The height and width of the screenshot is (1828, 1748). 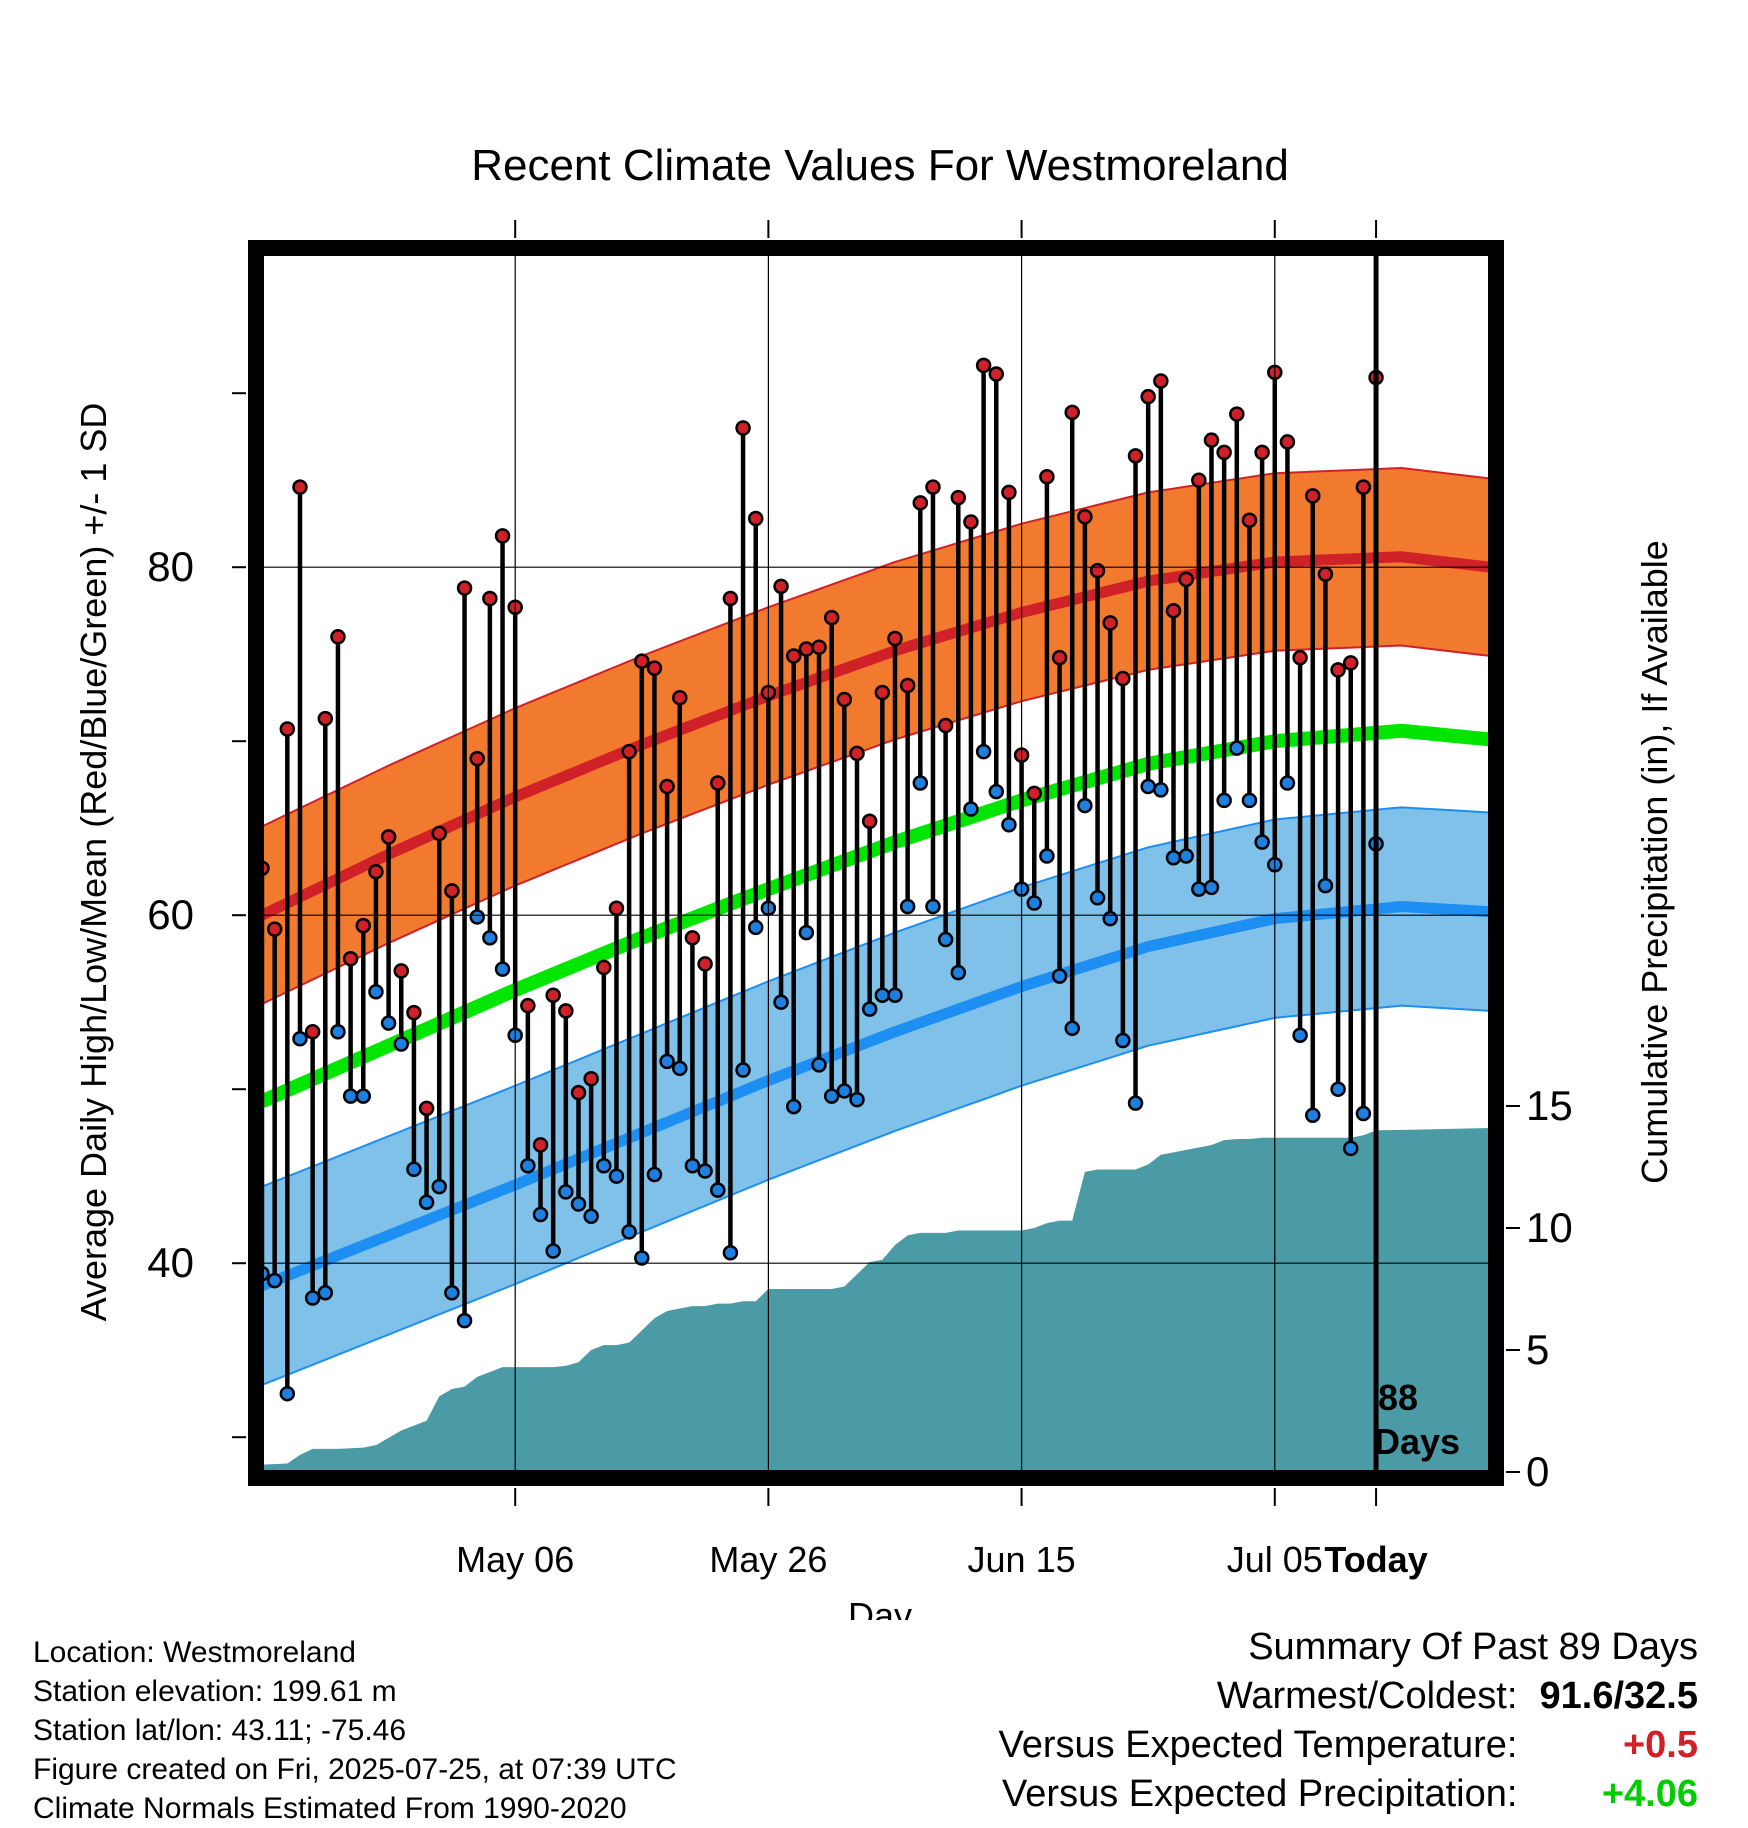 What do you see at coordinates (194, 1652) in the screenshot?
I see `location-text: Location: Westmoreland` at bounding box center [194, 1652].